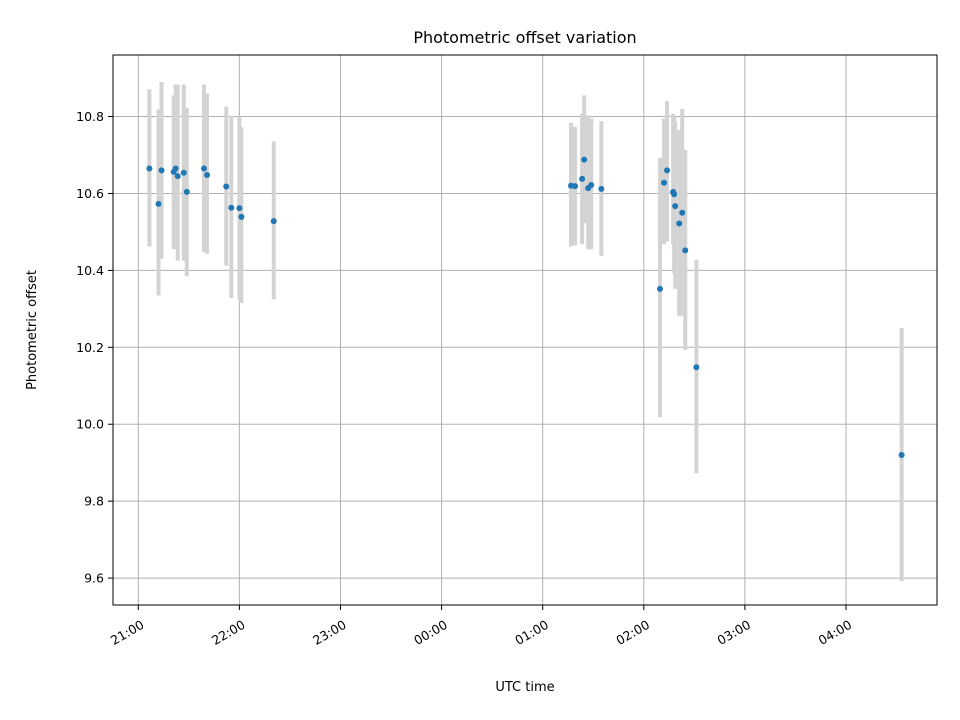  What do you see at coordinates (90, 270) in the screenshot?
I see `y-tick-label: 10.4` at bounding box center [90, 270].